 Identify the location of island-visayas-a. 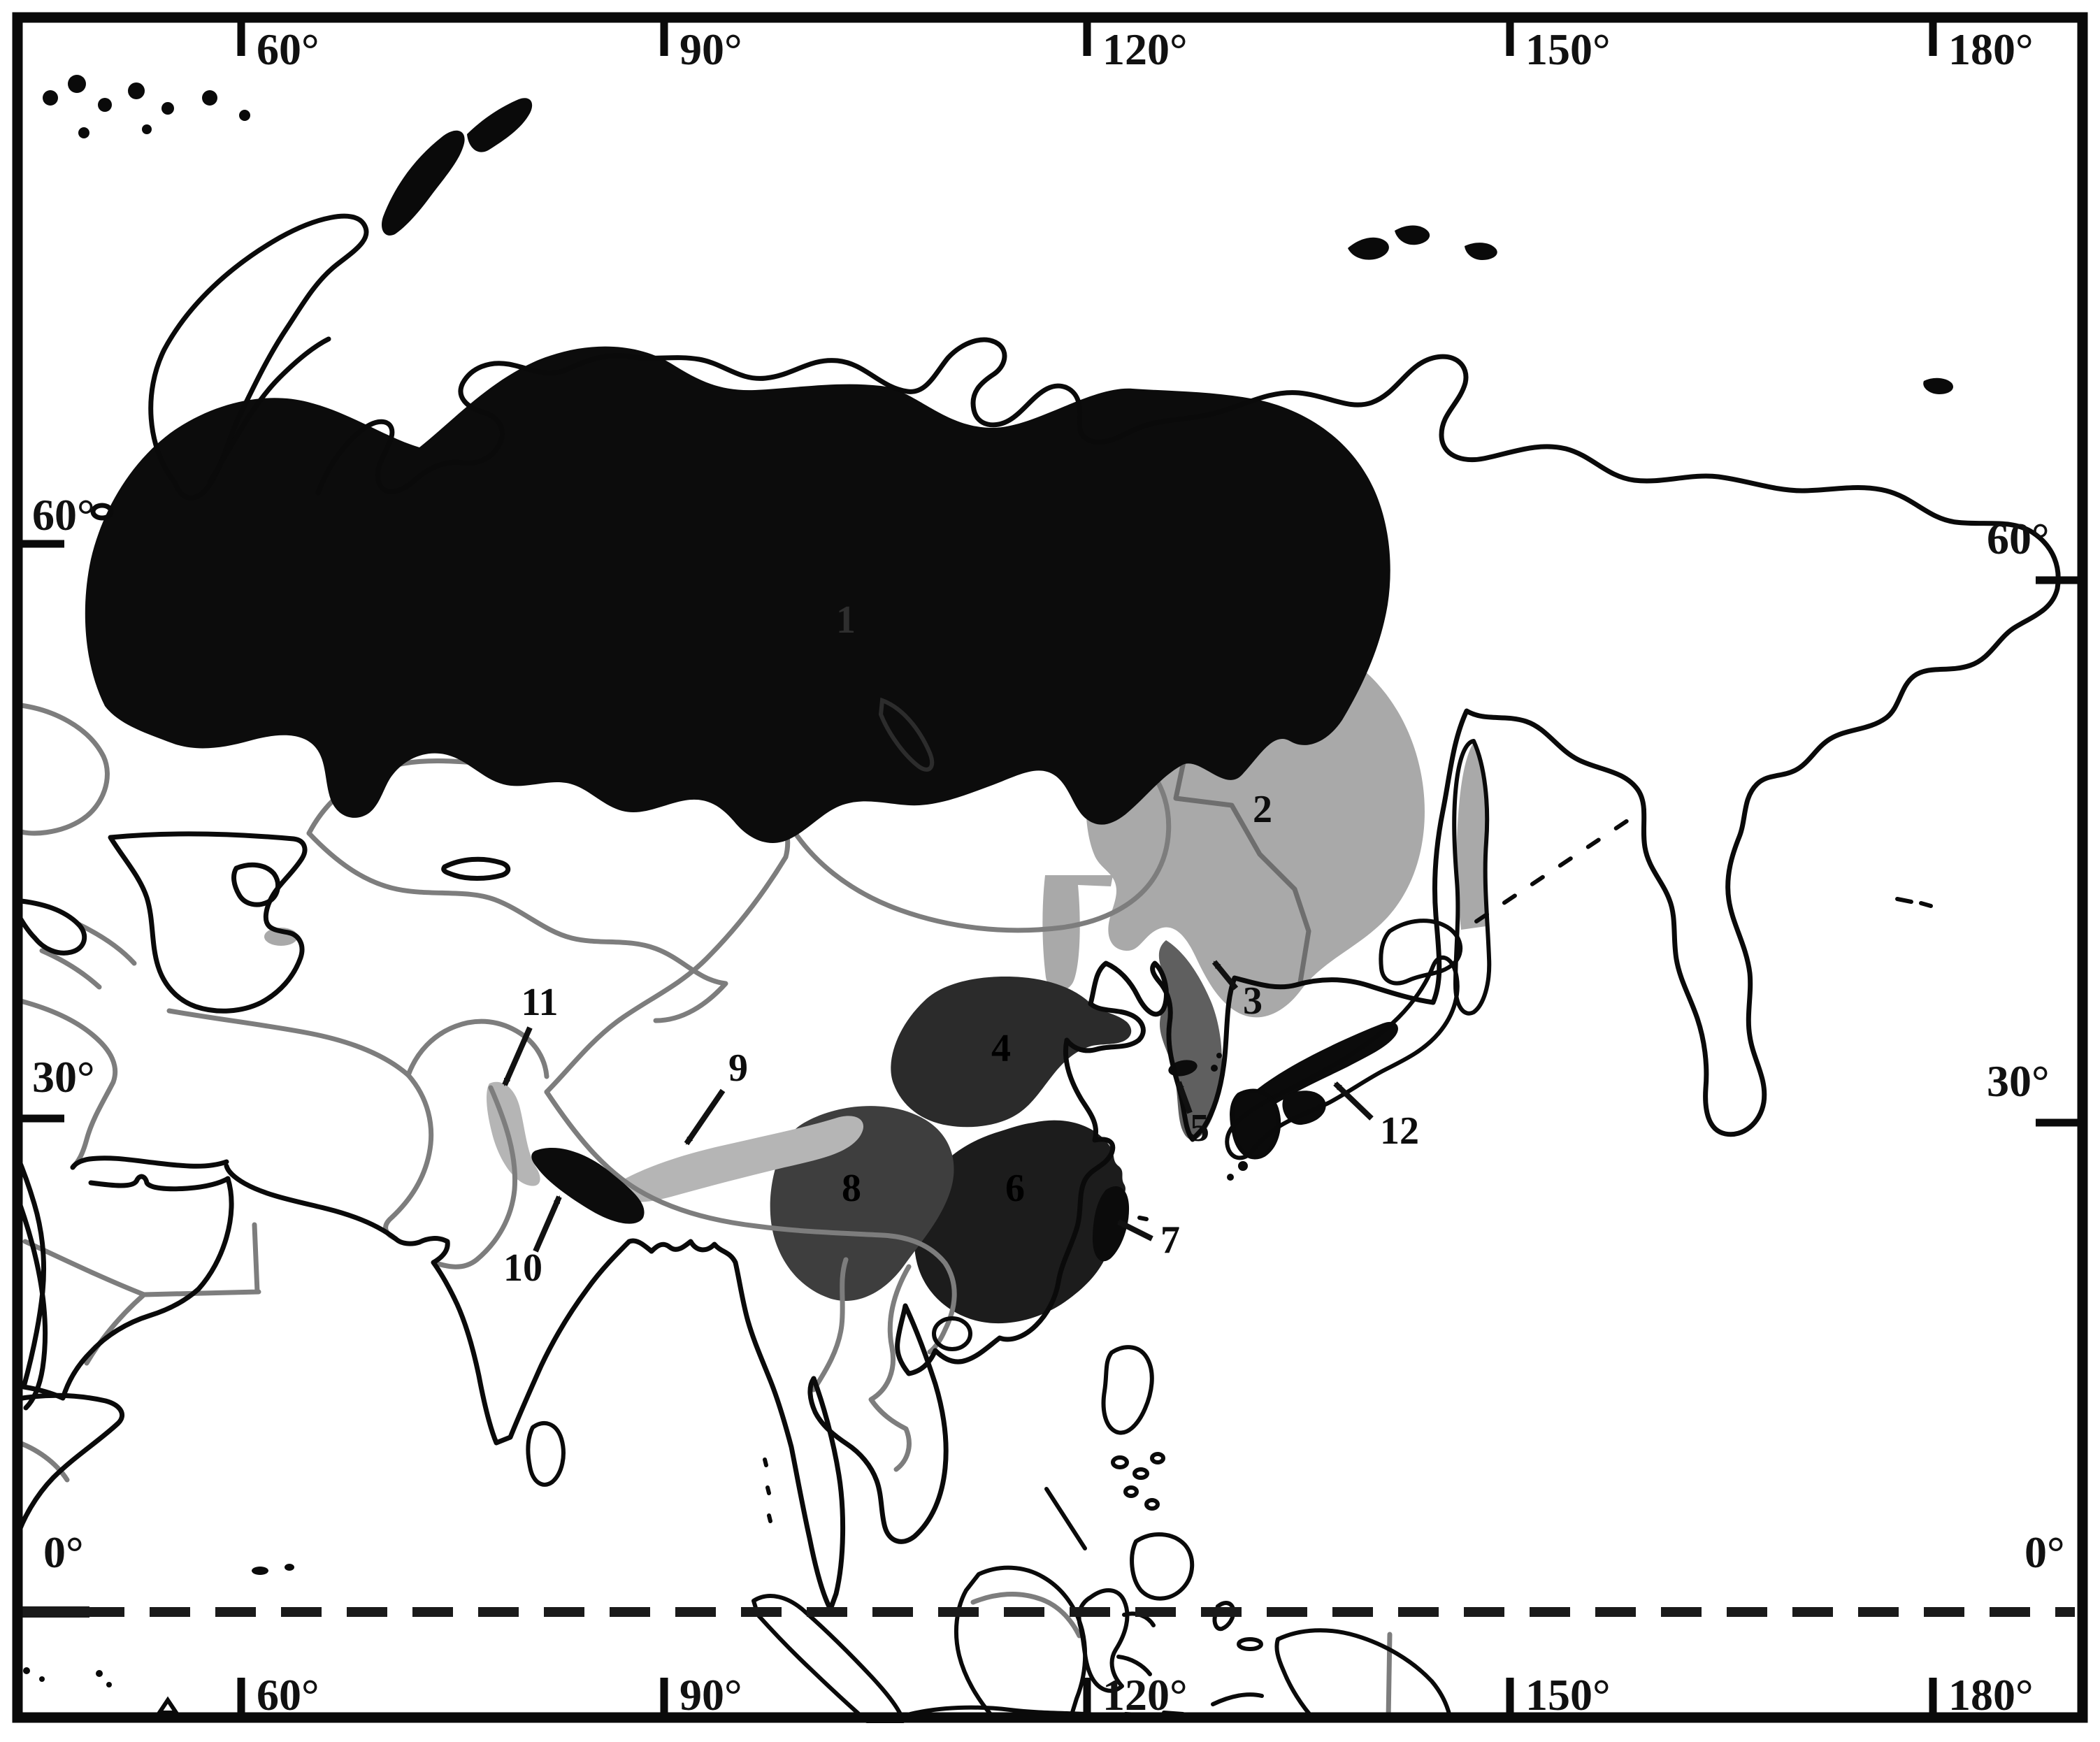
(1120, 1462).